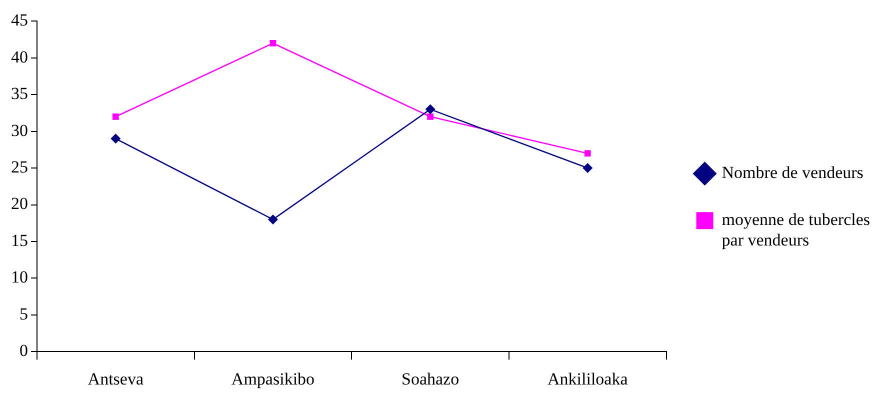  Describe the element at coordinates (19, 167) in the screenshot. I see `y-tick-label: 25` at that location.